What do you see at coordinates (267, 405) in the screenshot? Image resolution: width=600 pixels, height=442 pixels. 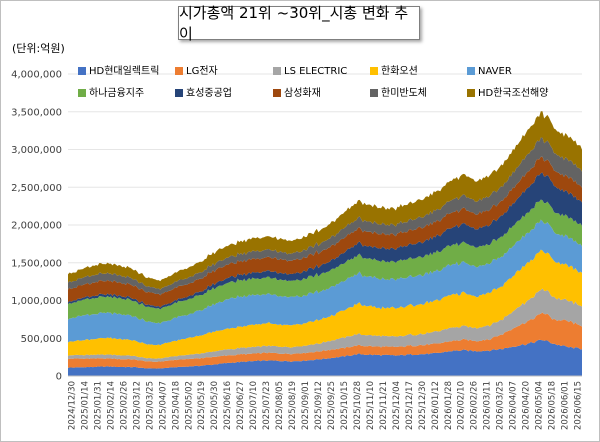 I see `x-tick-label: 2025/07/23` at bounding box center [267, 405].